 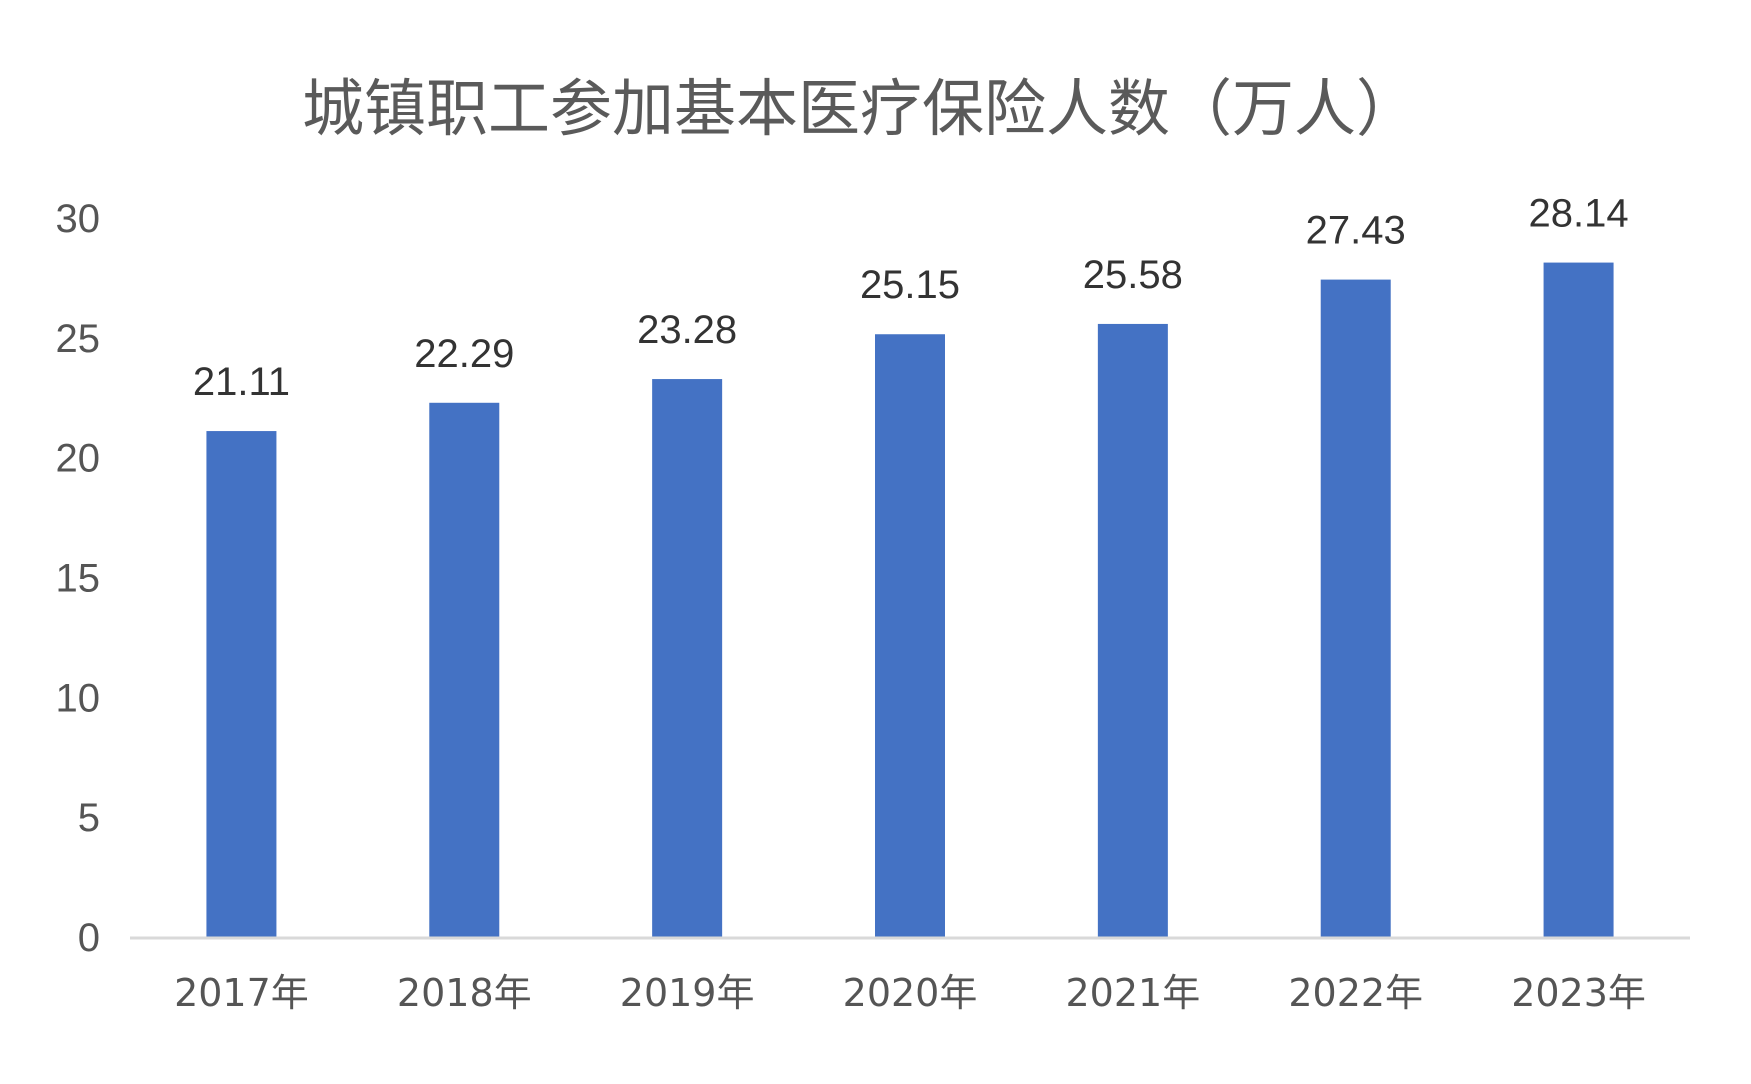 What do you see at coordinates (860, 108) in the screenshot?
I see `chart-title: 城镇职工参加基本医疗保险人数（万人）` at bounding box center [860, 108].